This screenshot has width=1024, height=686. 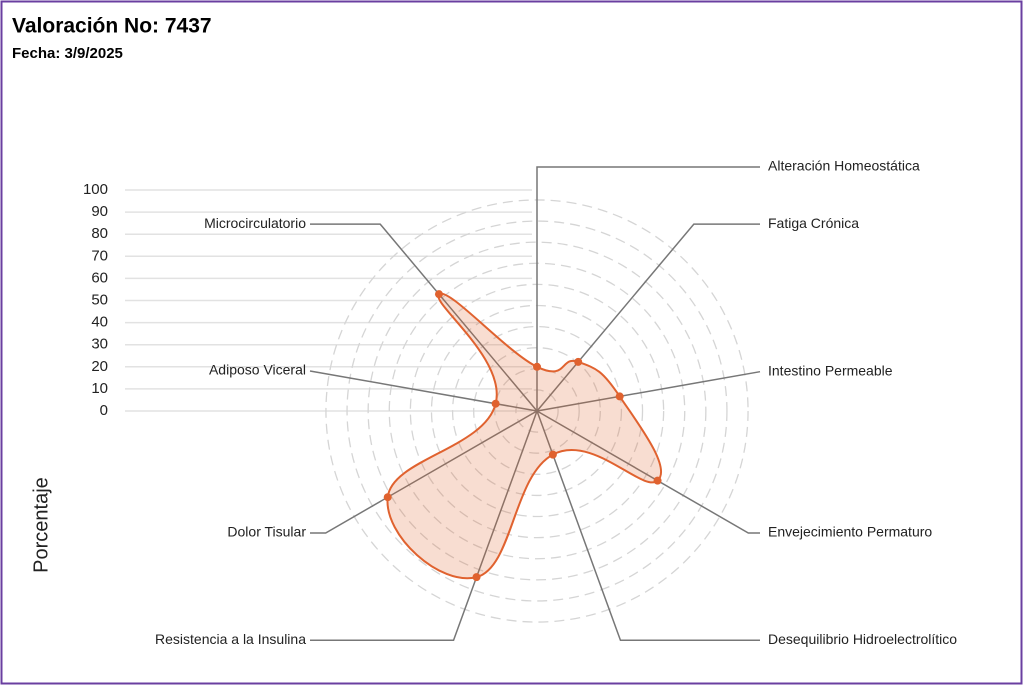 I want to click on grid-circle, so click(x=537, y=411).